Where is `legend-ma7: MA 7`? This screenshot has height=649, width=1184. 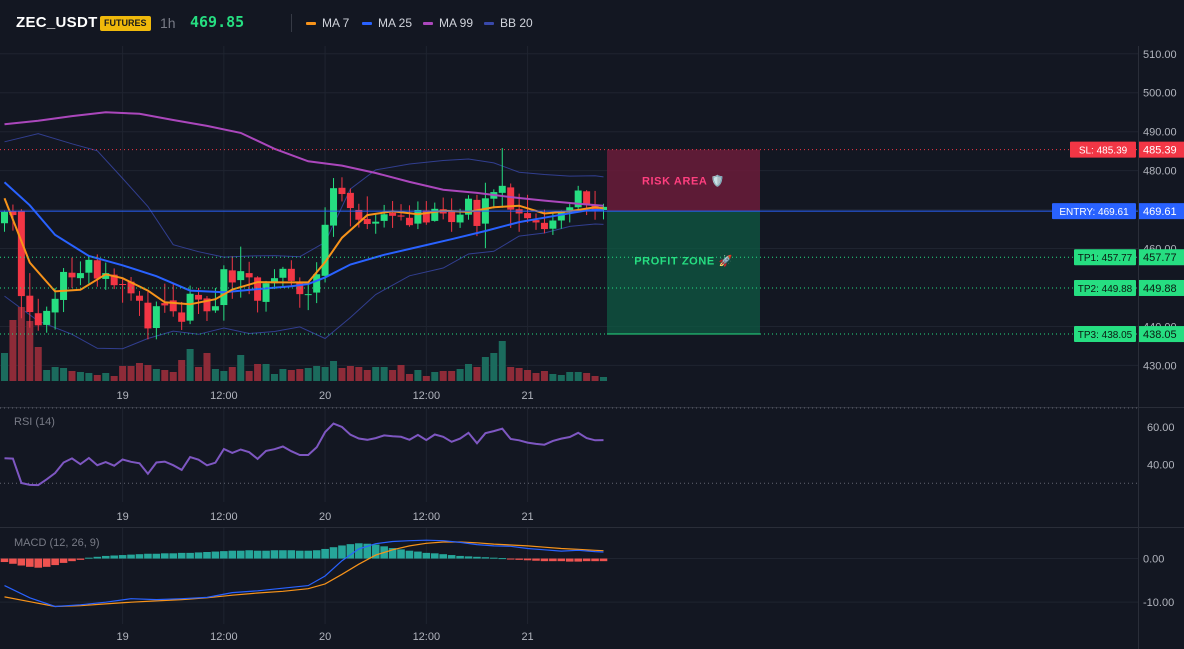 legend-ma7: MA 7 is located at coordinates (327, 23).